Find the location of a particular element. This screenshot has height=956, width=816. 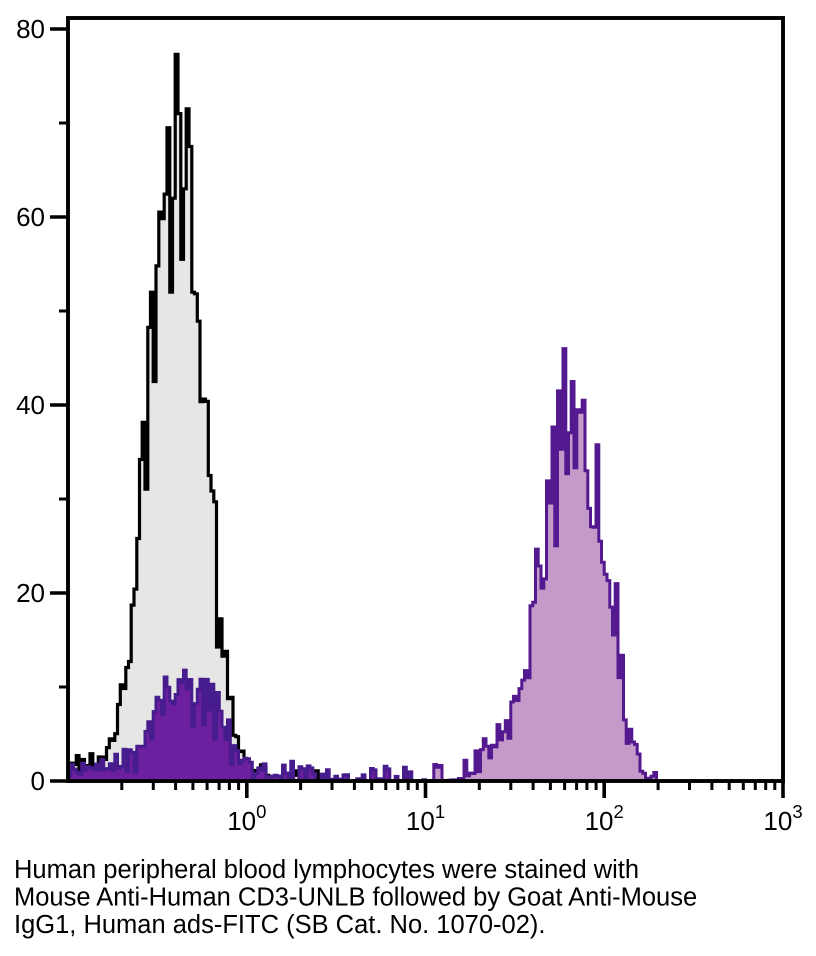

svg-text: 103 is located at coordinates (782, 818).